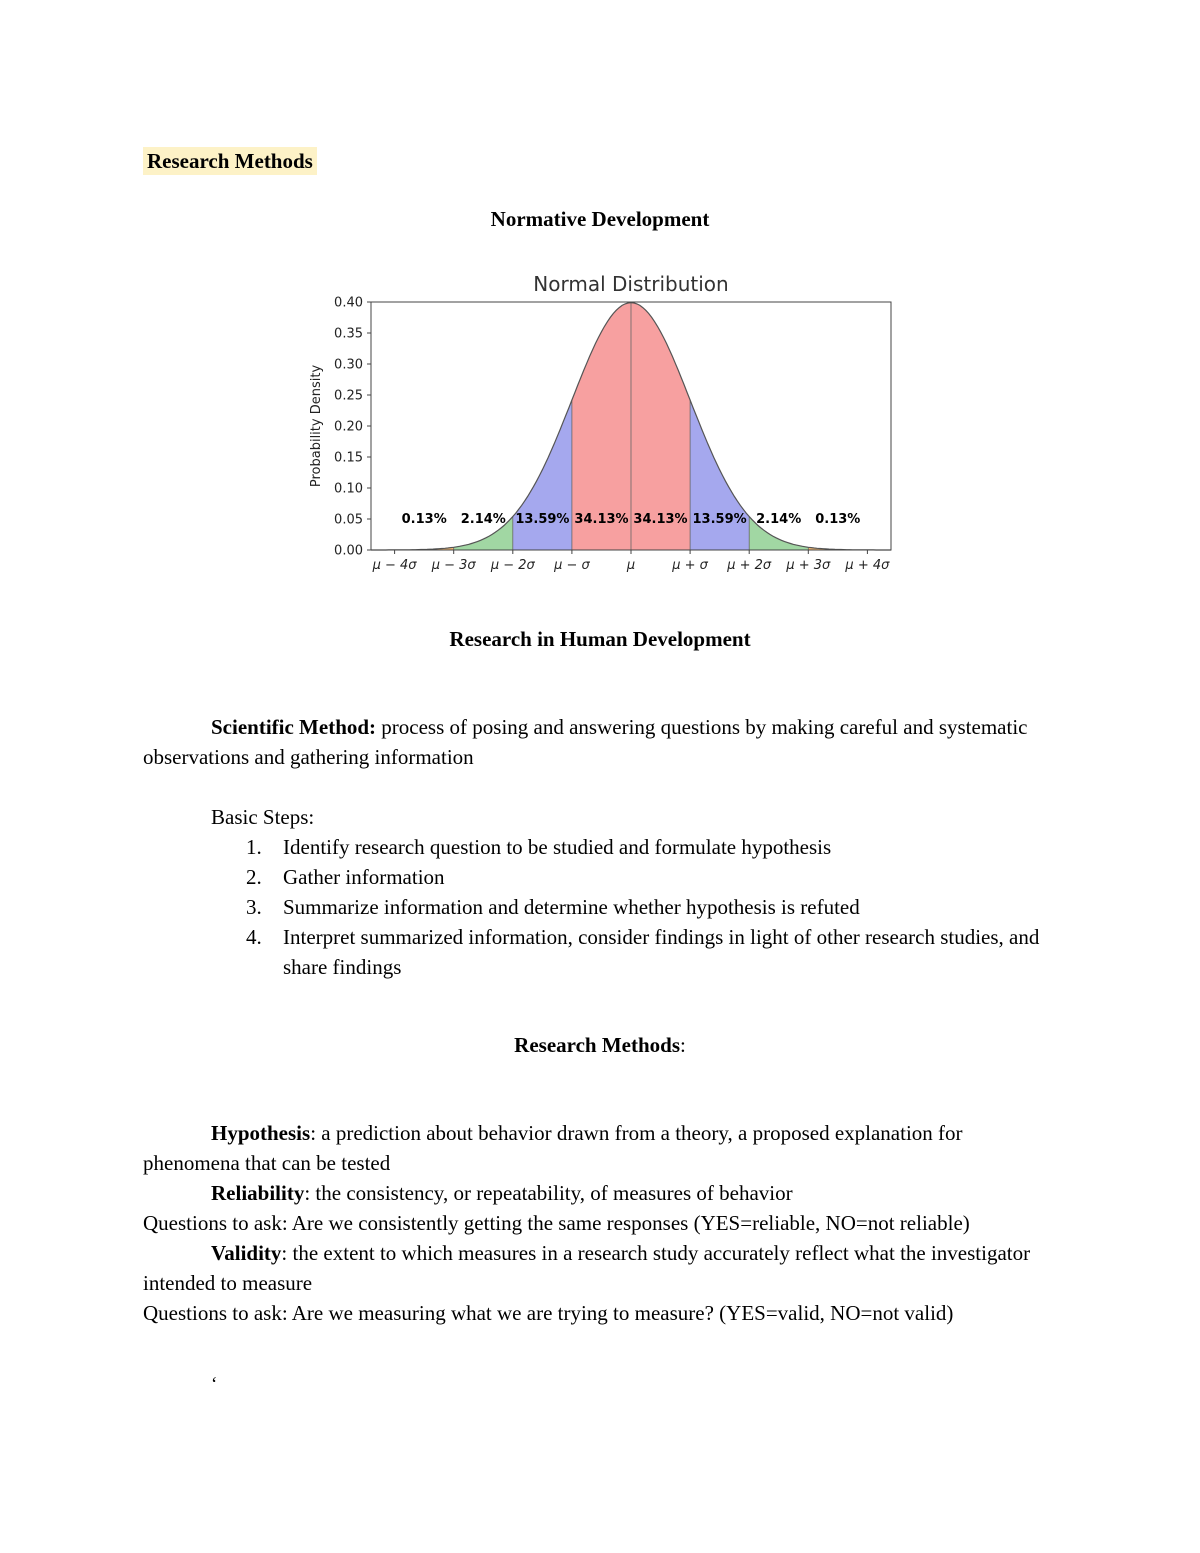 The image size is (1200, 1553). What do you see at coordinates (254, 847) in the screenshot?
I see `list-item-number: 1.` at bounding box center [254, 847].